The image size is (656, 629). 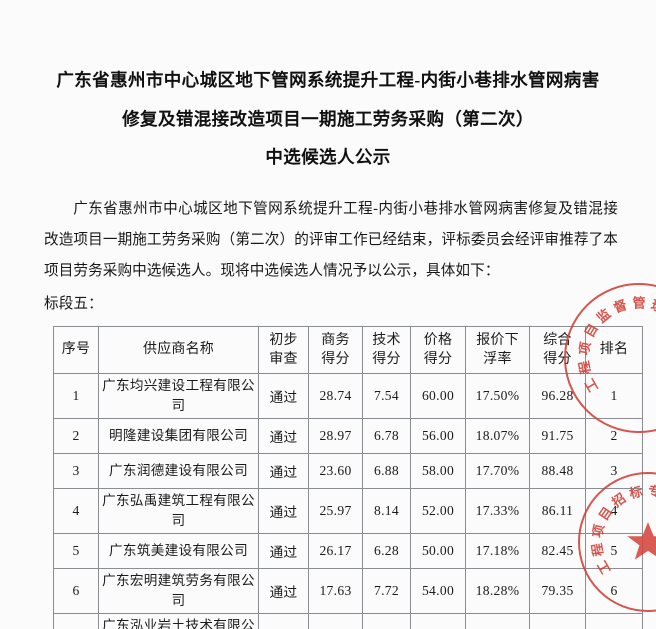 I want to click on column-header-tech-score: 技术 得分, so click(x=386, y=349).